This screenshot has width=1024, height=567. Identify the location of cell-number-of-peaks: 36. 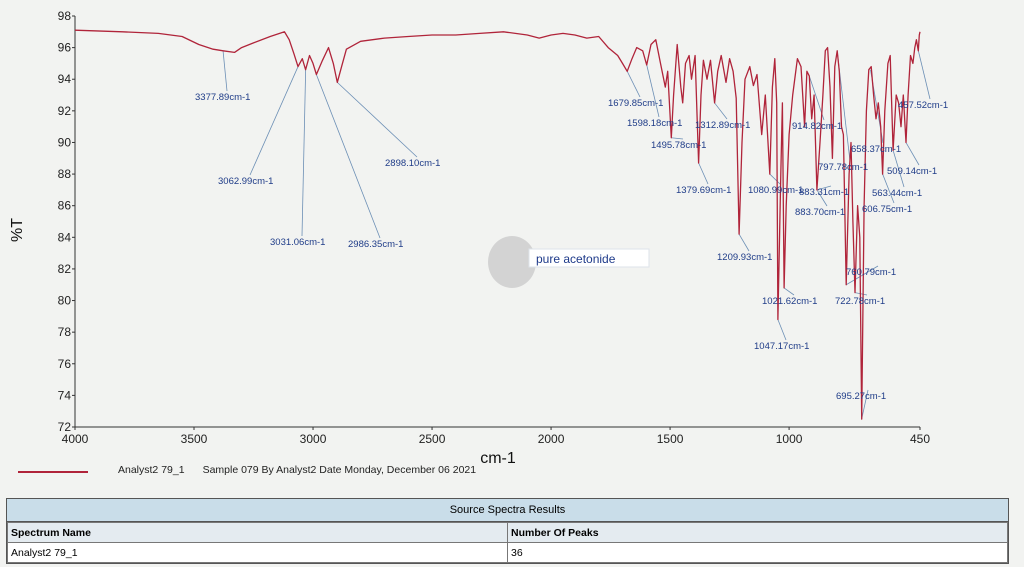
(757, 552).